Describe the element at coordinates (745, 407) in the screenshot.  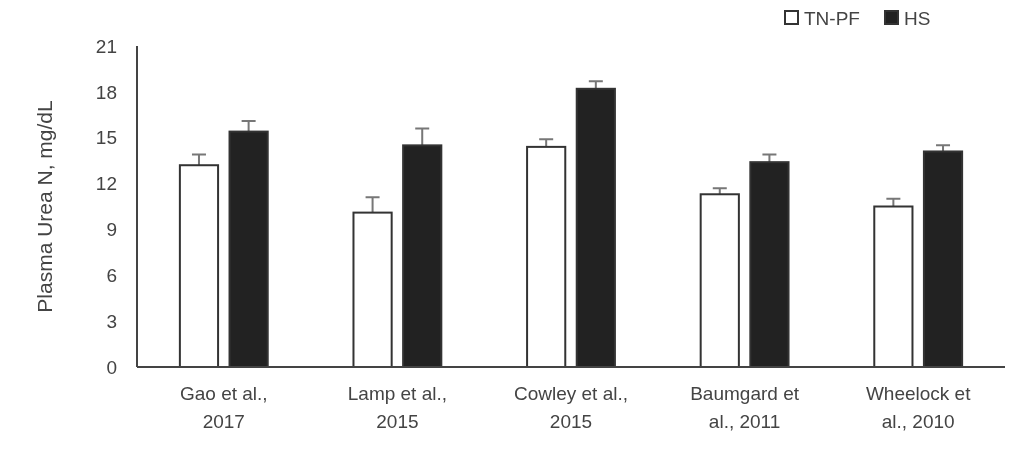
I see `x-tick-label: Baumgard et al., 2011` at that location.